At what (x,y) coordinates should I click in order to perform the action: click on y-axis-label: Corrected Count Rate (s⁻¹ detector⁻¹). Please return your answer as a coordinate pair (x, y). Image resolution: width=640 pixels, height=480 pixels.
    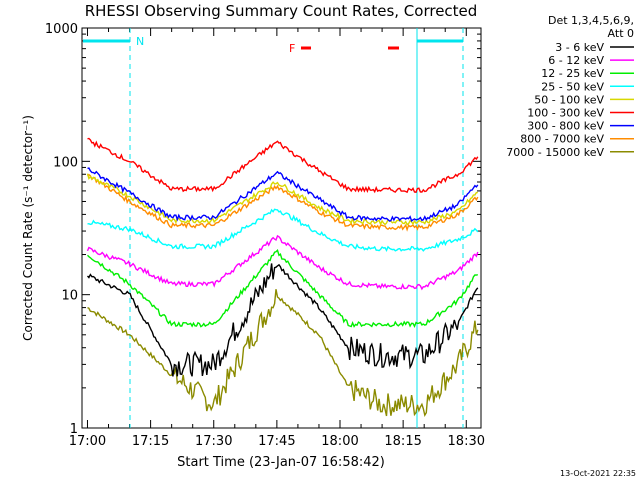
    Looking at the image, I should click on (28, 228).